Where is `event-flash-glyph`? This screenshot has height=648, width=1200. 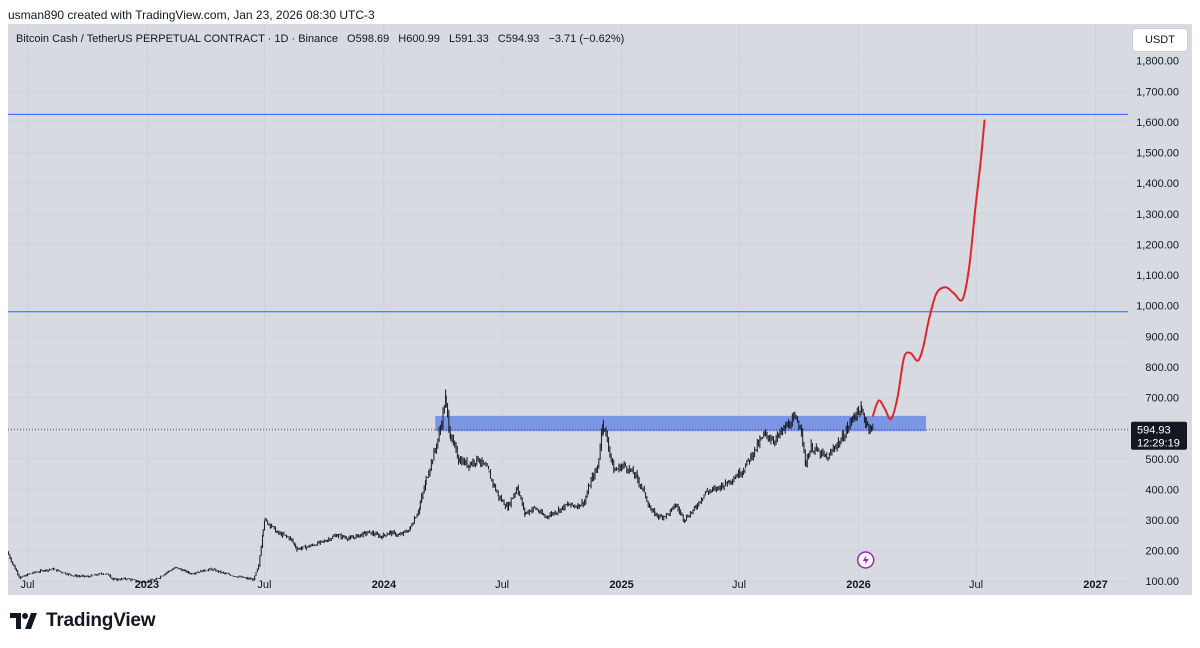 event-flash-glyph is located at coordinates (865, 560).